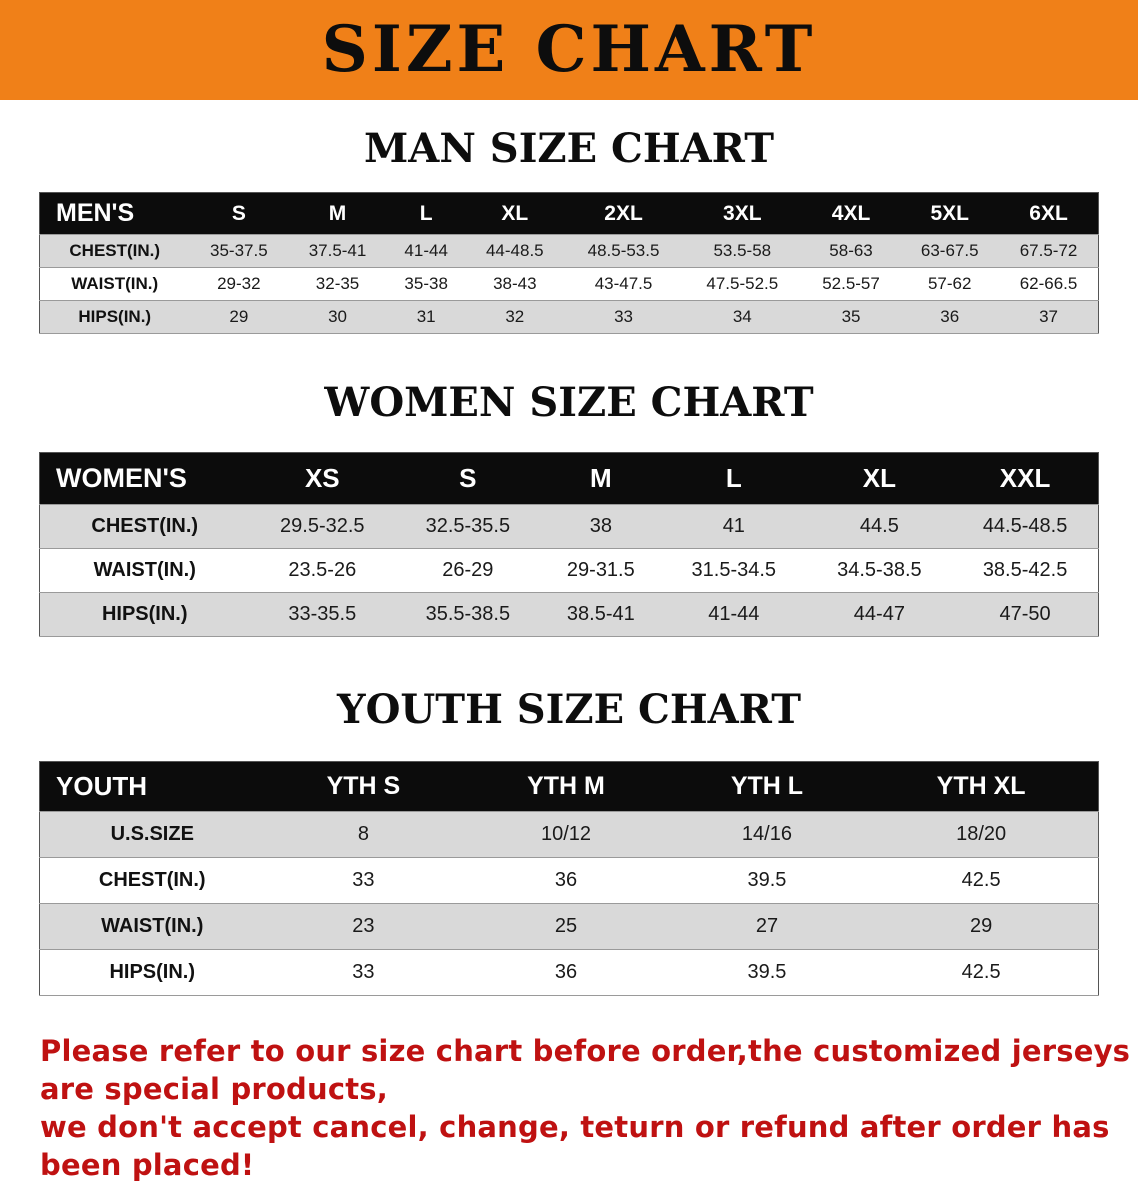  What do you see at coordinates (569, 478) in the screenshot?
I see `table-header-row: WOMEN'S XS S M L XL XXL` at bounding box center [569, 478].